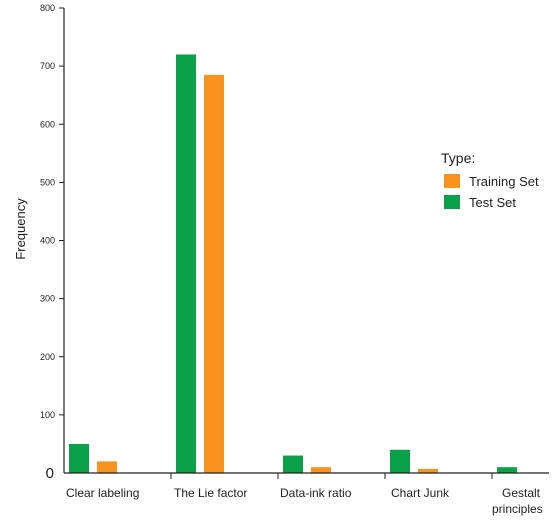 Image resolution: width=558 pixels, height=521 pixels. Describe the element at coordinates (47, 8) in the screenshot. I see `y-tick-label-800: 800` at that location.